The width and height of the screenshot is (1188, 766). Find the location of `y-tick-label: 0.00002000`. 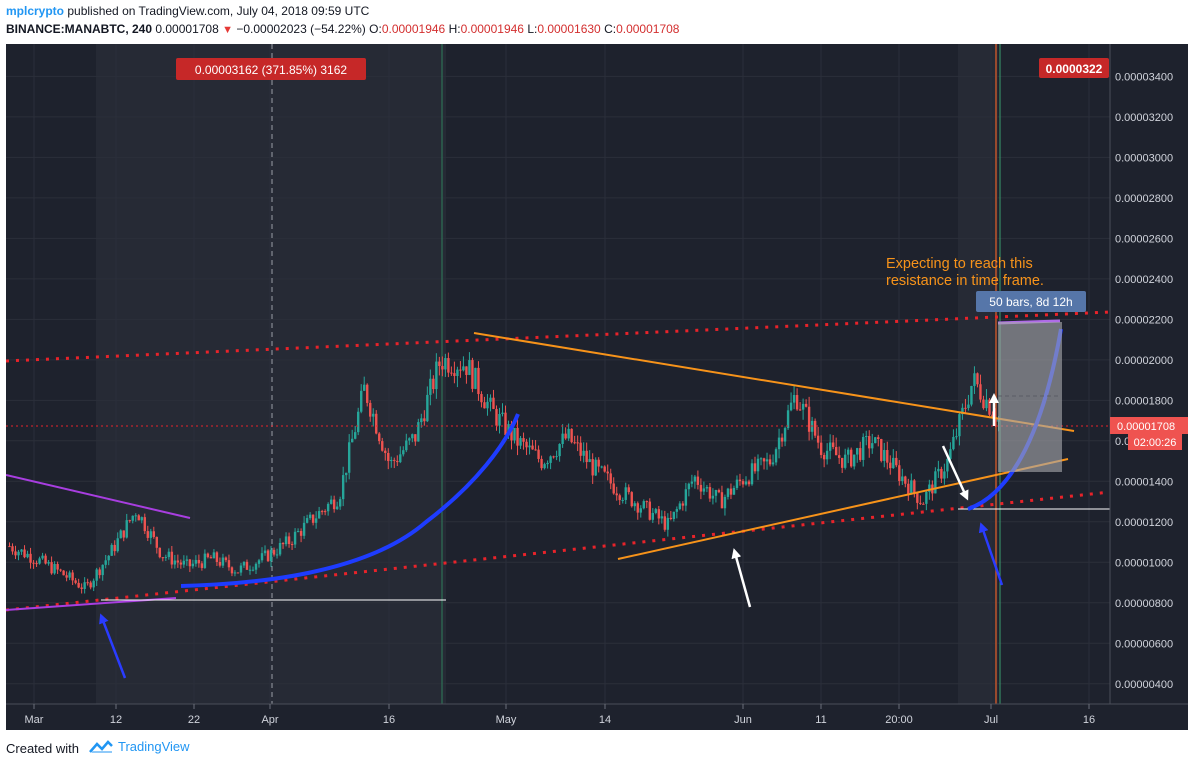

y-tick-label: 0.00002000 is located at coordinates (1144, 361).